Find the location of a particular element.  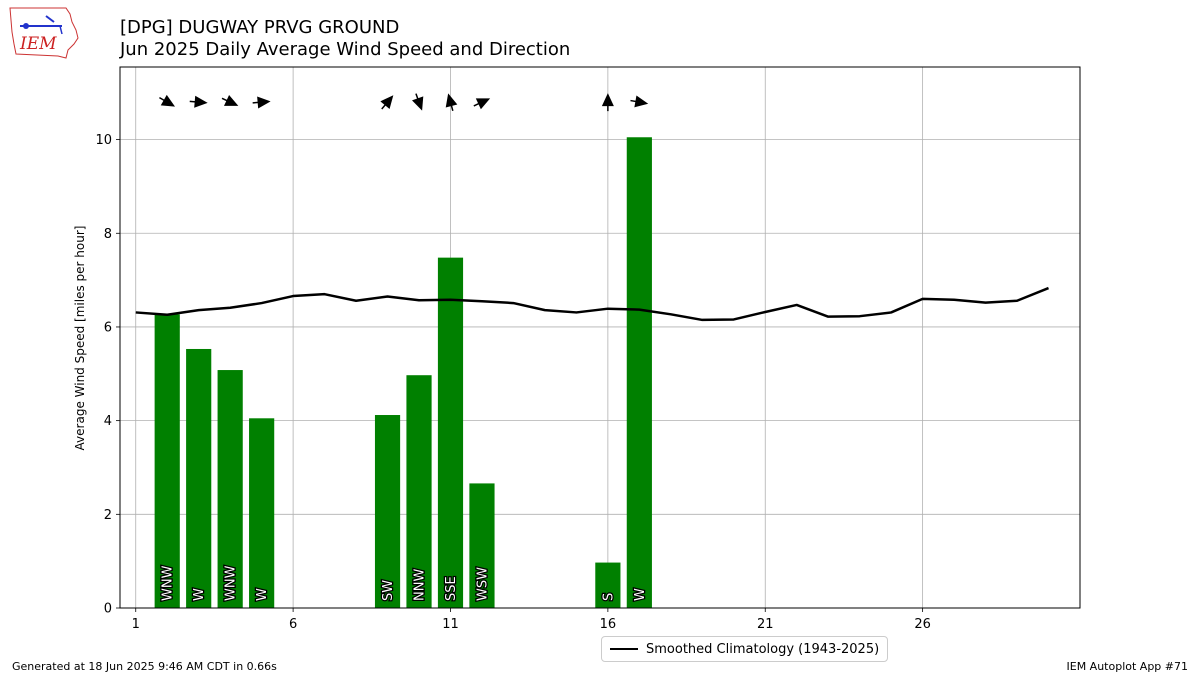

direction-label-day-4: WNW is located at coordinates (231, 583).